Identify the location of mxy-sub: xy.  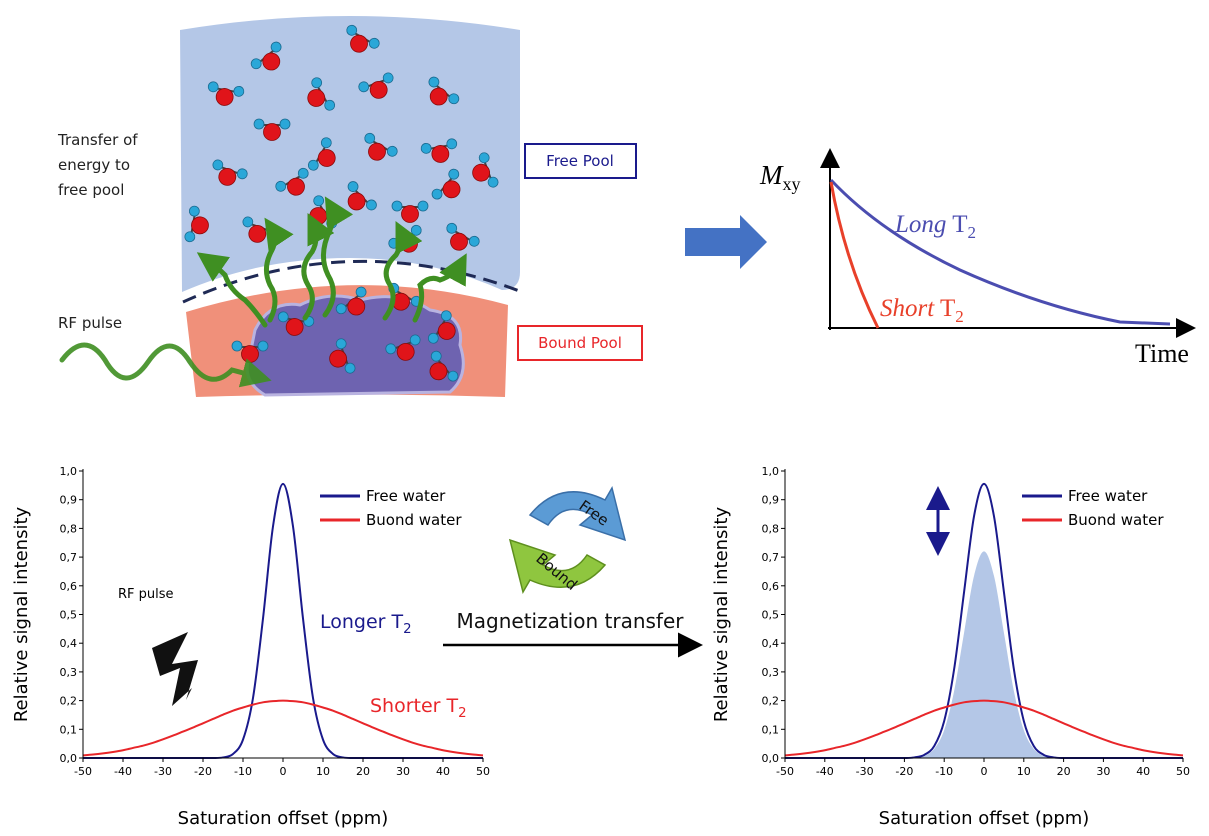
(792, 184).